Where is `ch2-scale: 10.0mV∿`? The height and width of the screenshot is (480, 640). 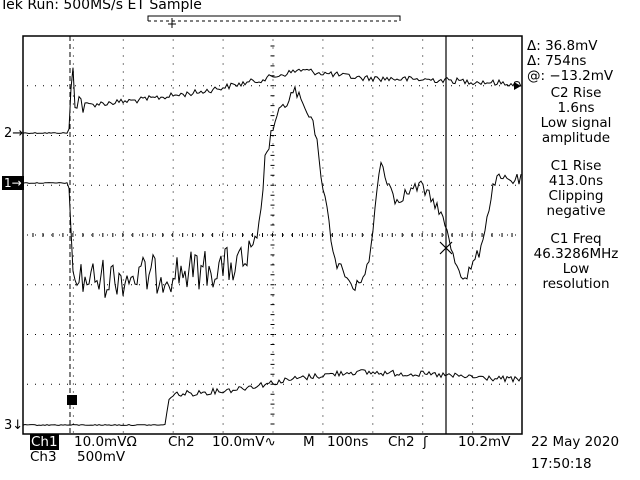
ch2-scale: 10.0mV∿ is located at coordinates (244, 442).